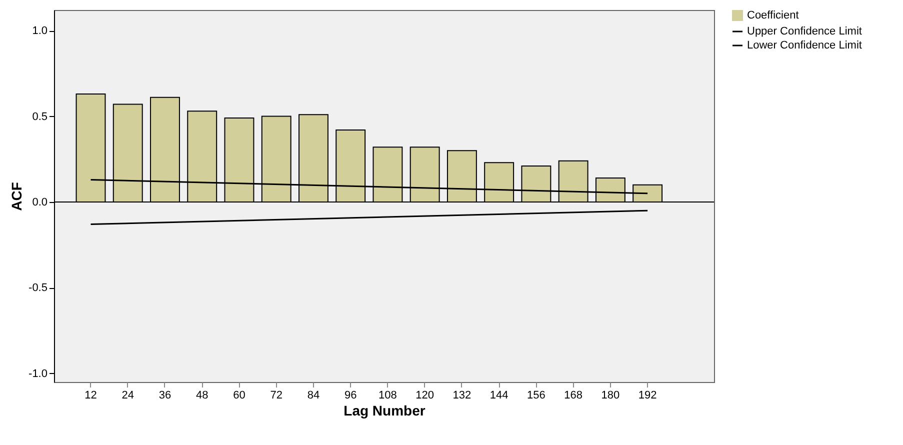  What do you see at coordinates (40, 31) in the screenshot?
I see `y-tick-label: 1.0` at bounding box center [40, 31].